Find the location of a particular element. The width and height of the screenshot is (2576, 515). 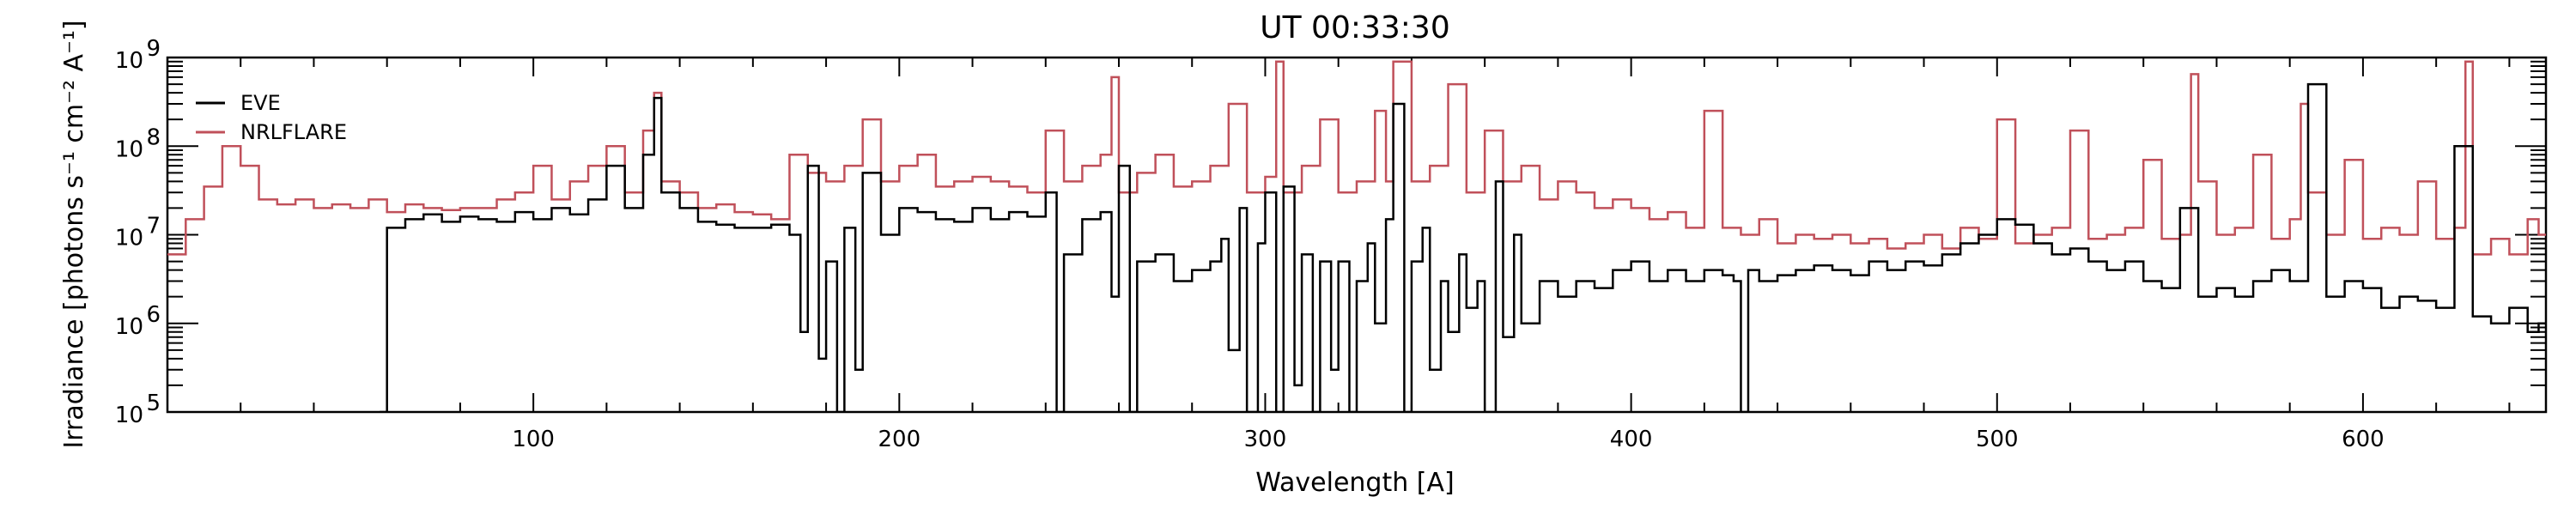

legend: EVE NRLFLARE is located at coordinates (271, 117).